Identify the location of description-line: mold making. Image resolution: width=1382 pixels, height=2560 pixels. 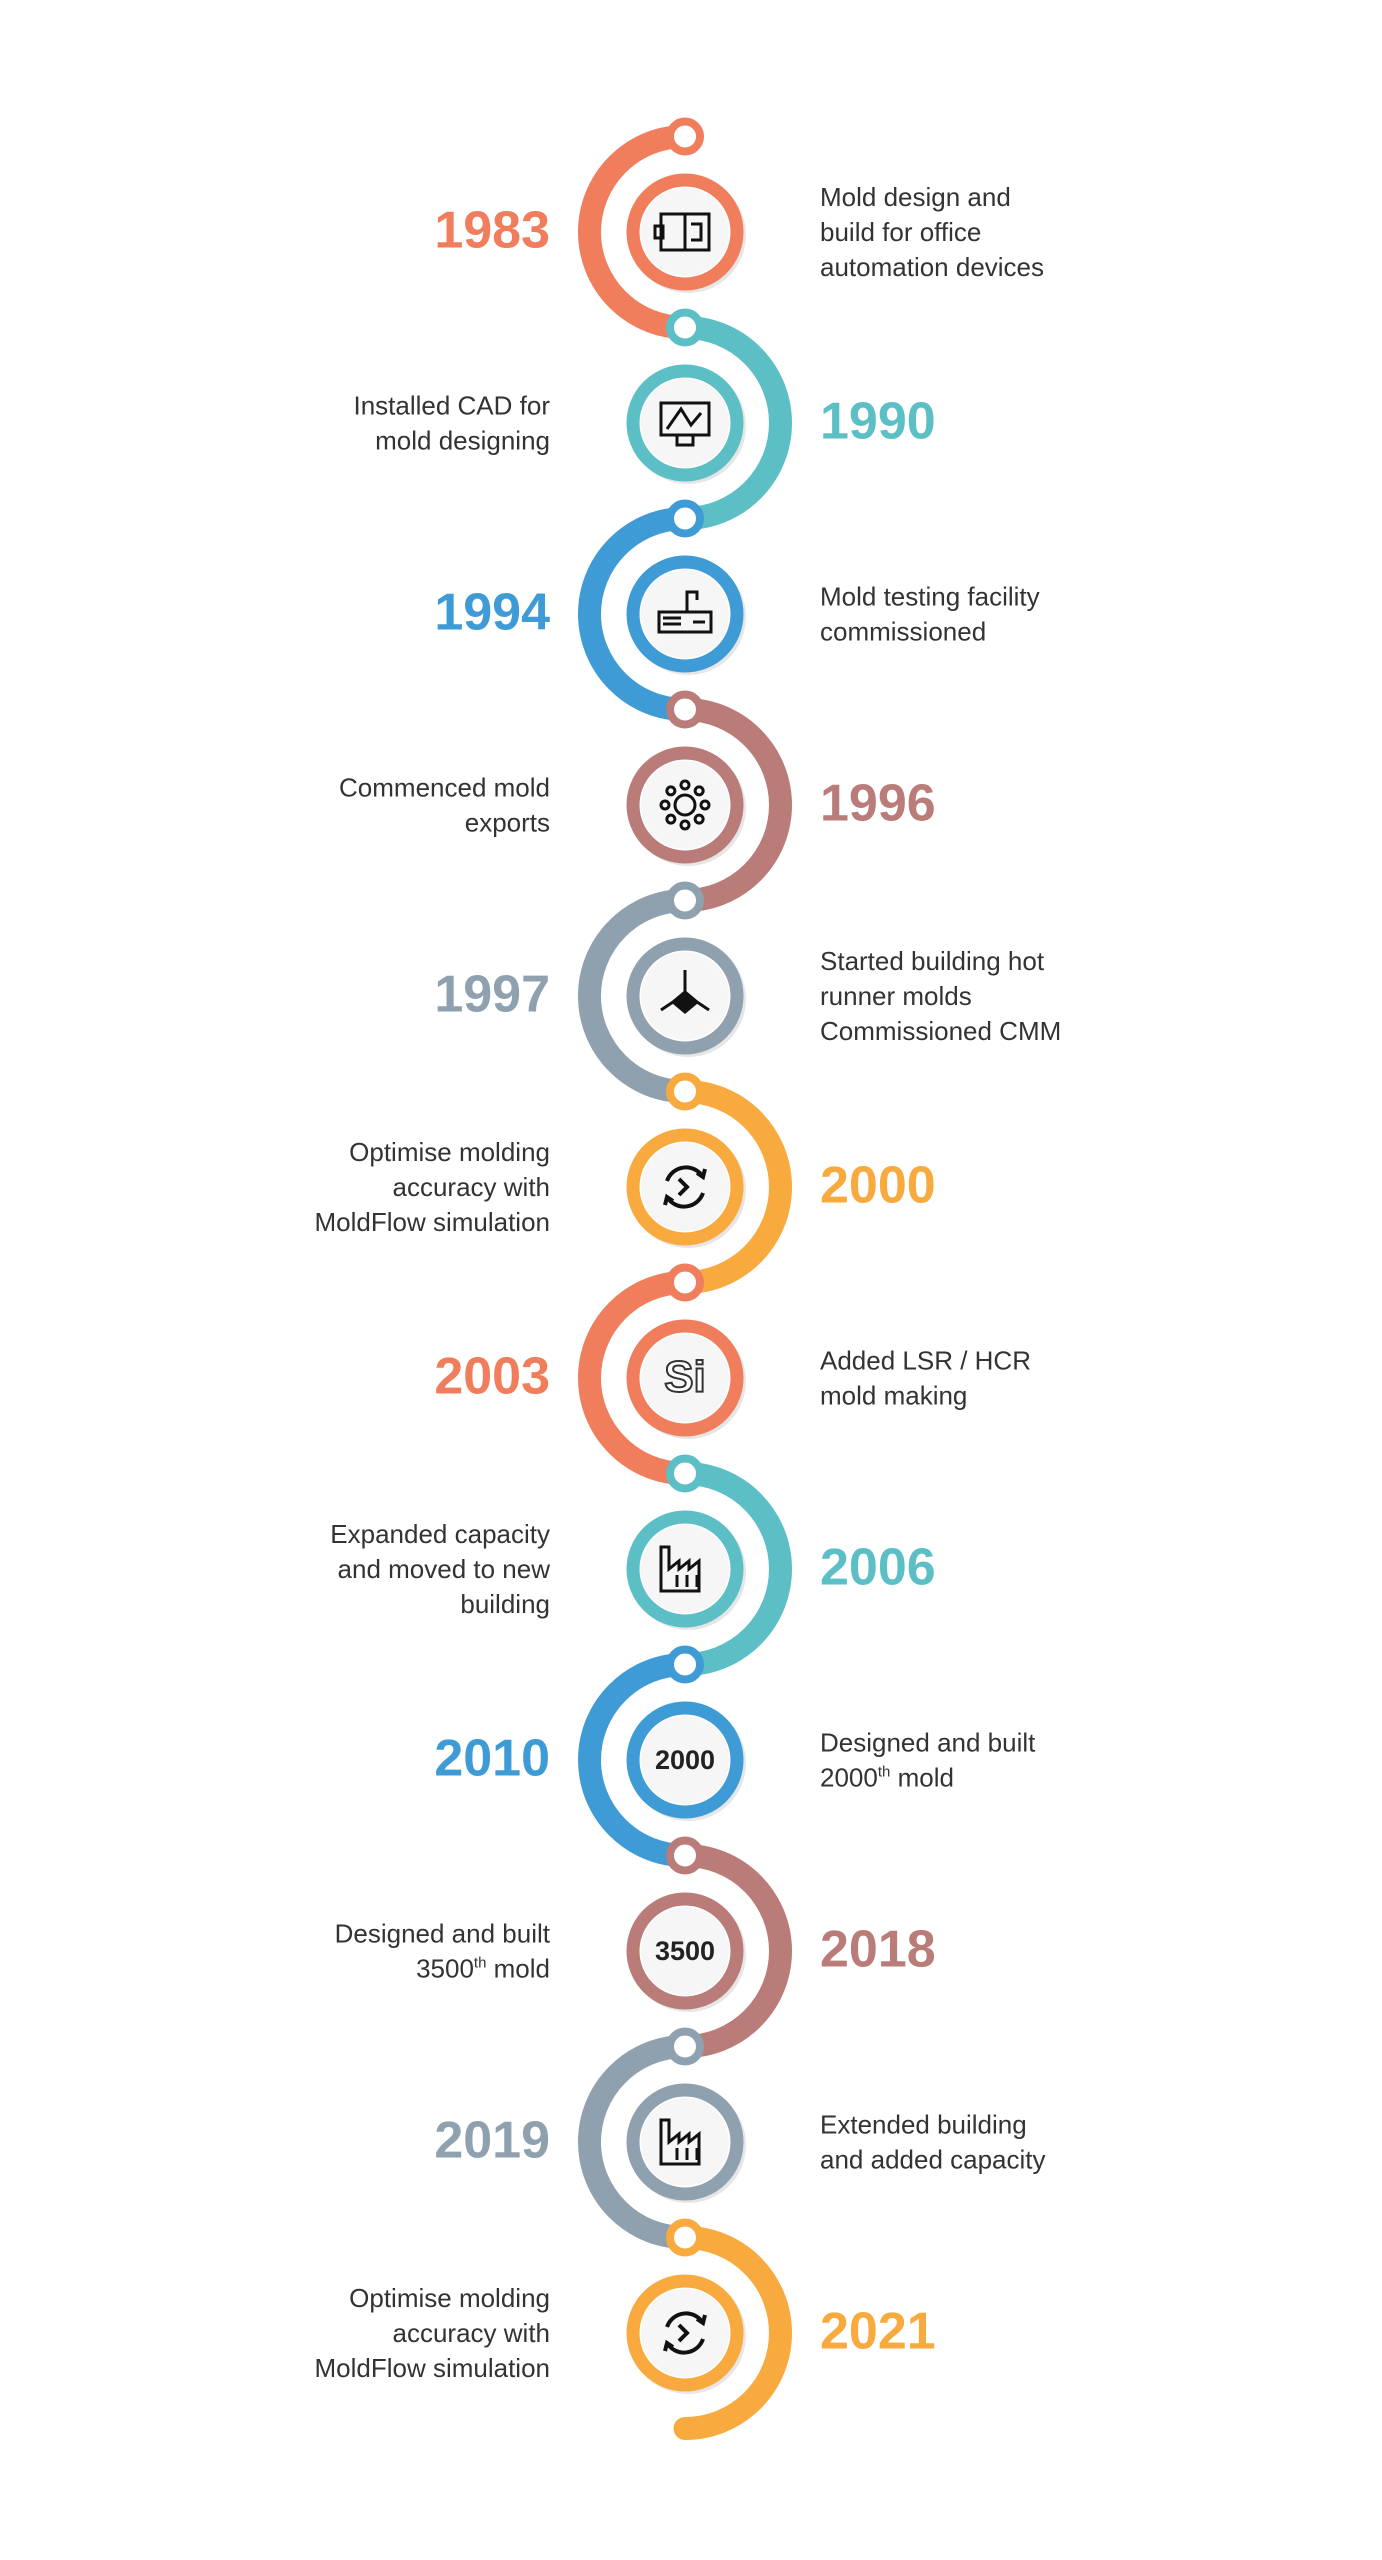
(893, 1396).